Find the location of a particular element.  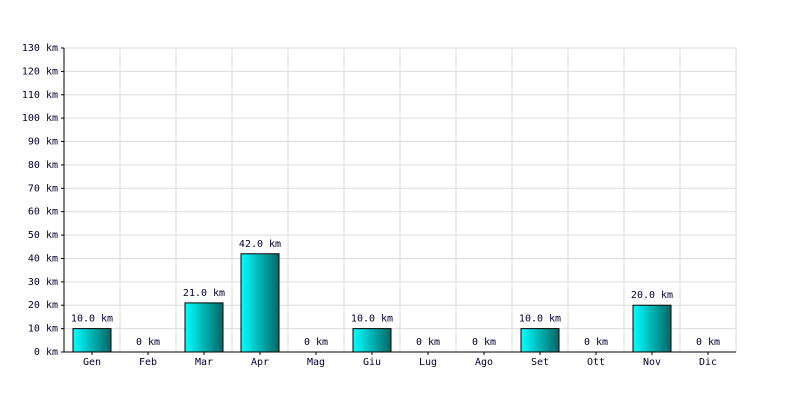

y-tick-label: 20 km is located at coordinates (43, 305).